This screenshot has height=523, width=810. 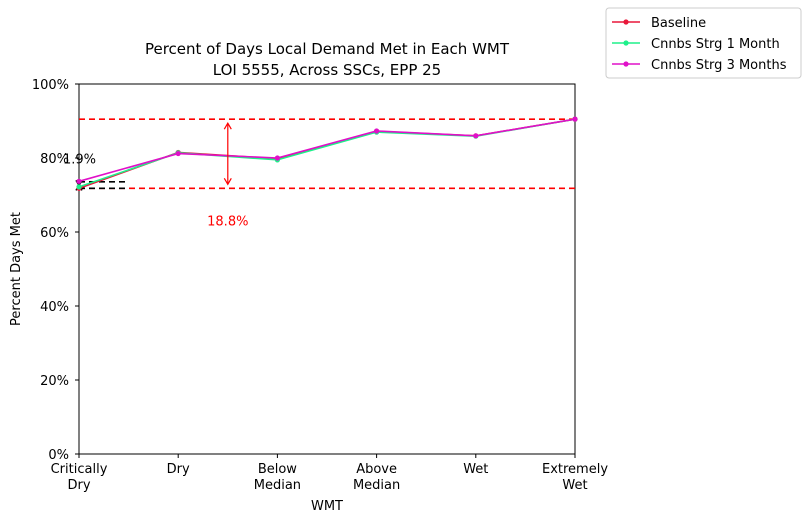 What do you see at coordinates (715, 44) in the screenshot?
I see `legend-label: Cnnbs Strg 1 Month` at bounding box center [715, 44].